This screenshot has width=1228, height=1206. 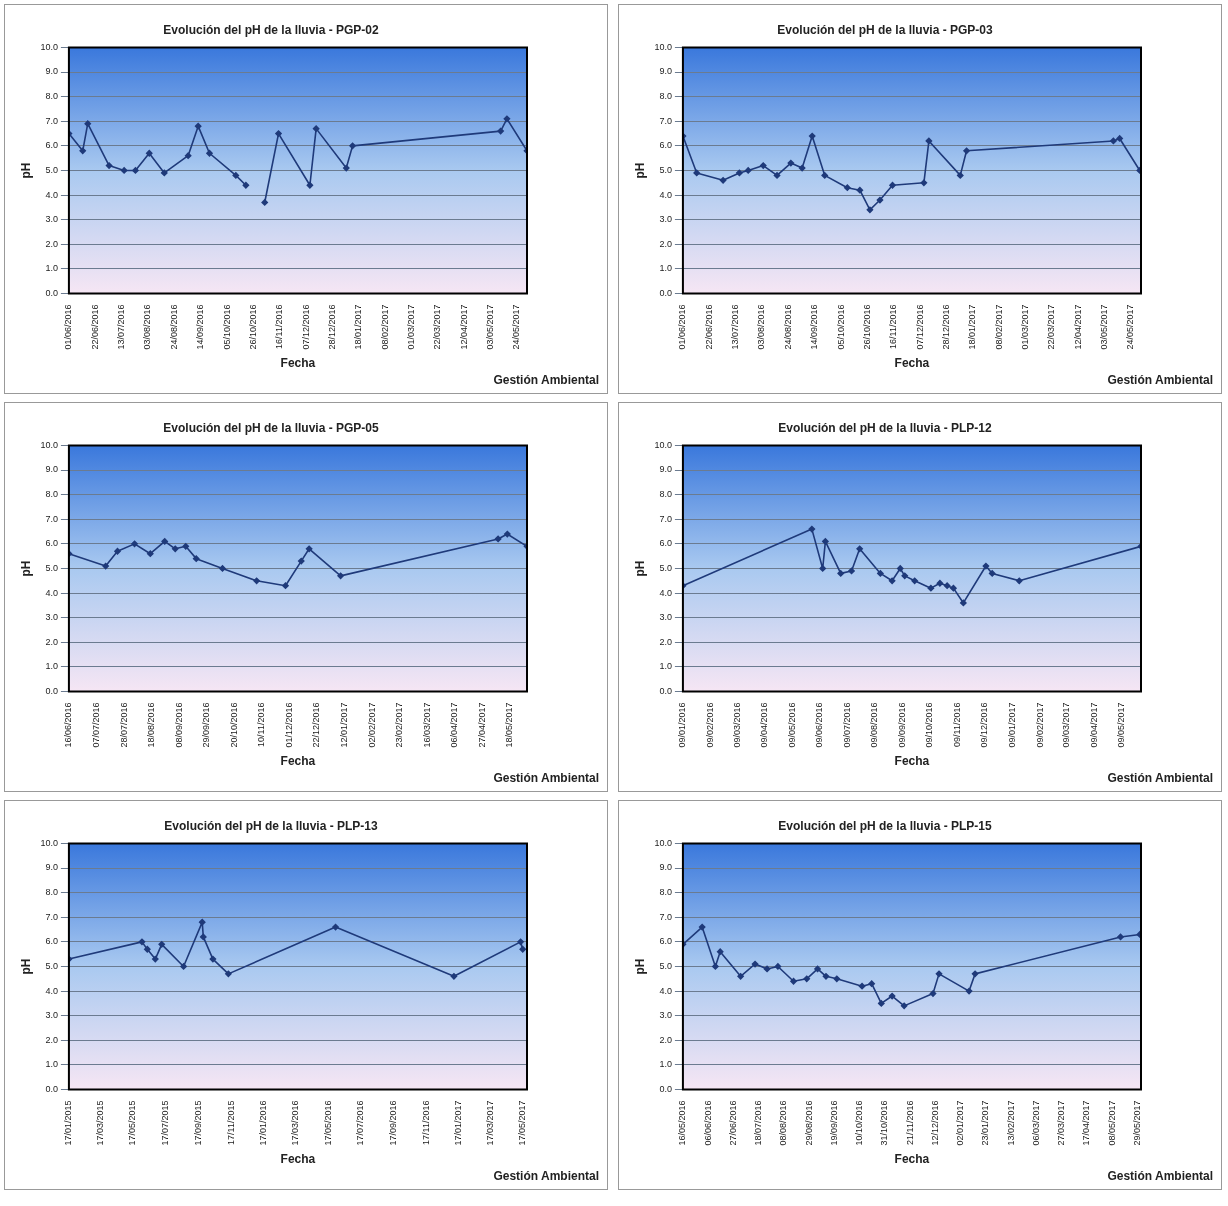 I want to click on x-tick-label: 17/11/2015, so click(x=230, y=1122).